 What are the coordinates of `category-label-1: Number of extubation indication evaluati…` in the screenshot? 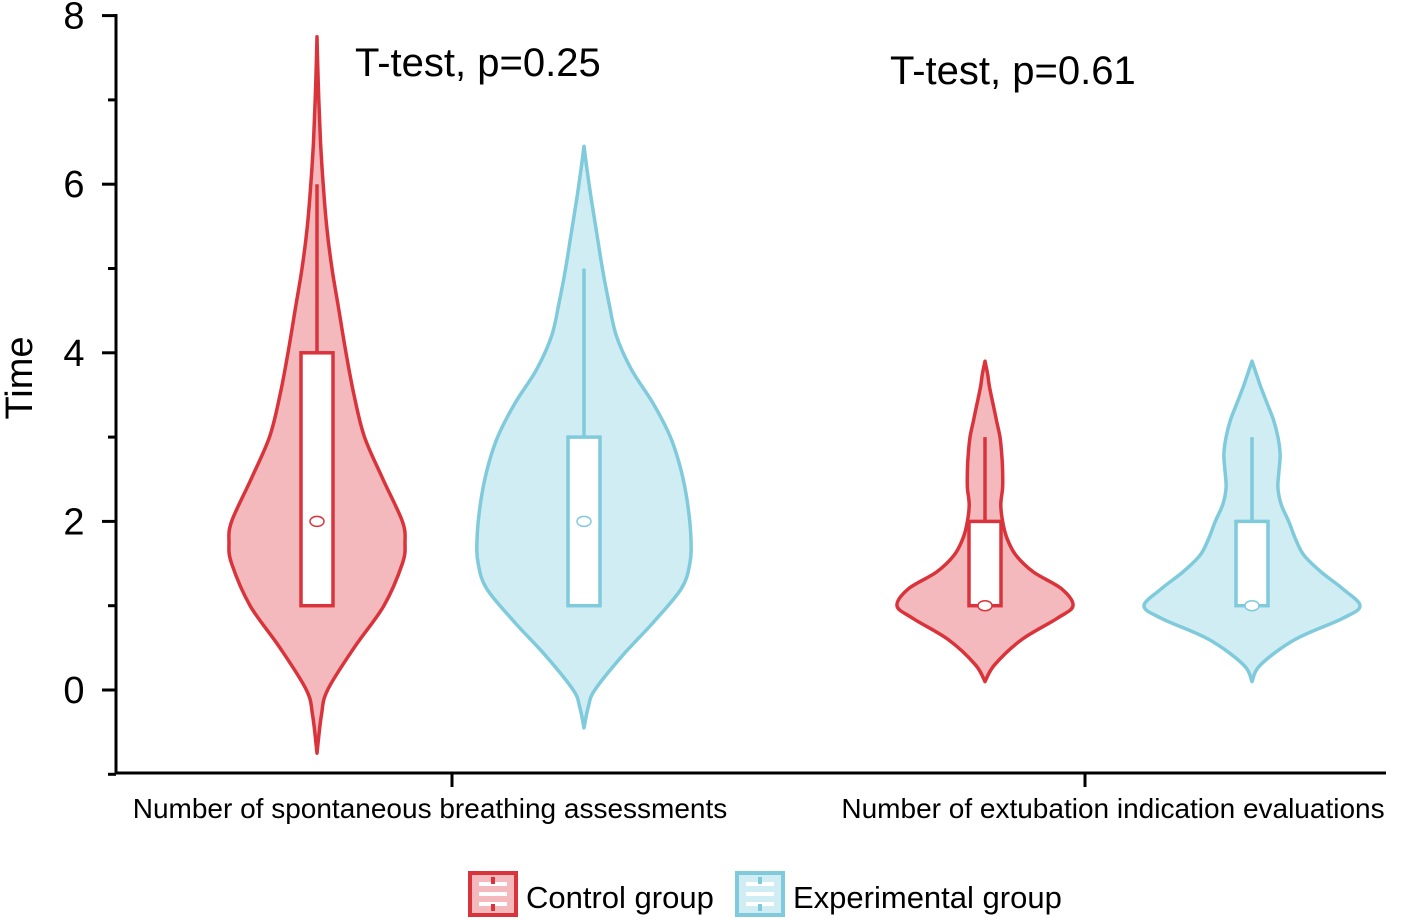 It's located at (1112, 808).